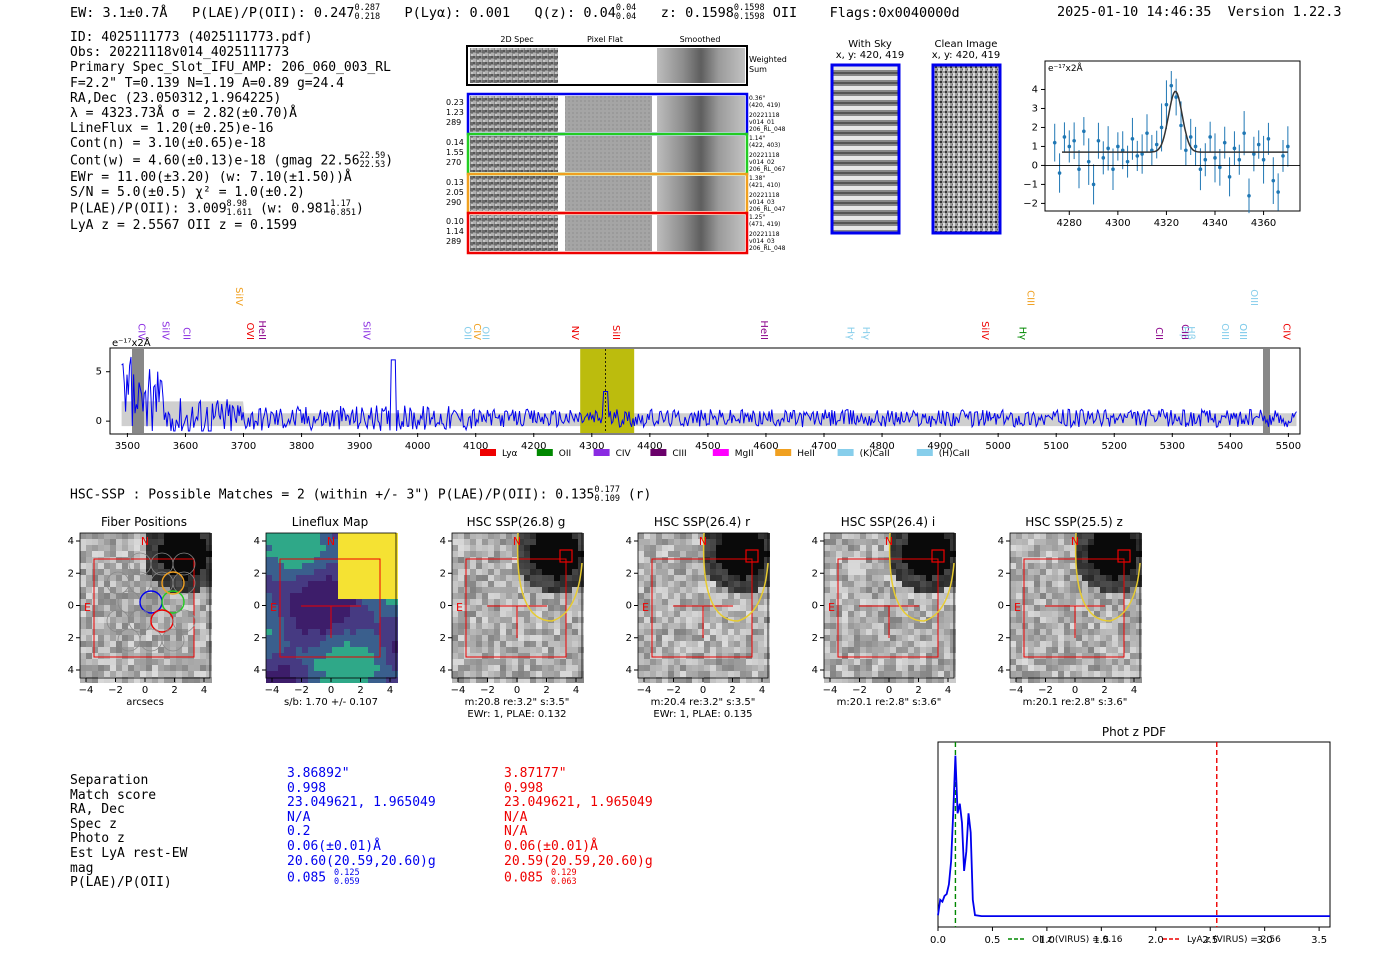 The height and width of the screenshot is (953, 1400). I want to click on panel-ytick-label: 2, so click(629, 573).